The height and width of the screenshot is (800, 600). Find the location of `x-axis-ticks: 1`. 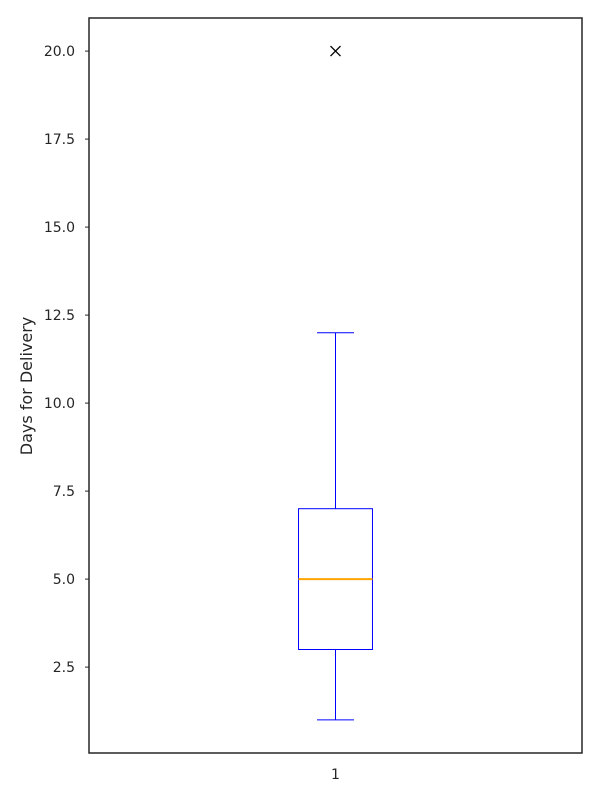

x-axis-ticks: 1 is located at coordinates (335, 775).